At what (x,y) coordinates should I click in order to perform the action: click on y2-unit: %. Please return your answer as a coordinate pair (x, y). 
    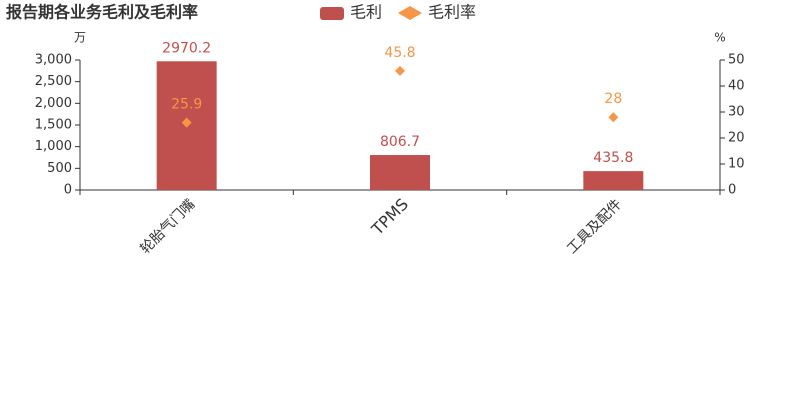
    Looking at the image, I should click on (719, 38).